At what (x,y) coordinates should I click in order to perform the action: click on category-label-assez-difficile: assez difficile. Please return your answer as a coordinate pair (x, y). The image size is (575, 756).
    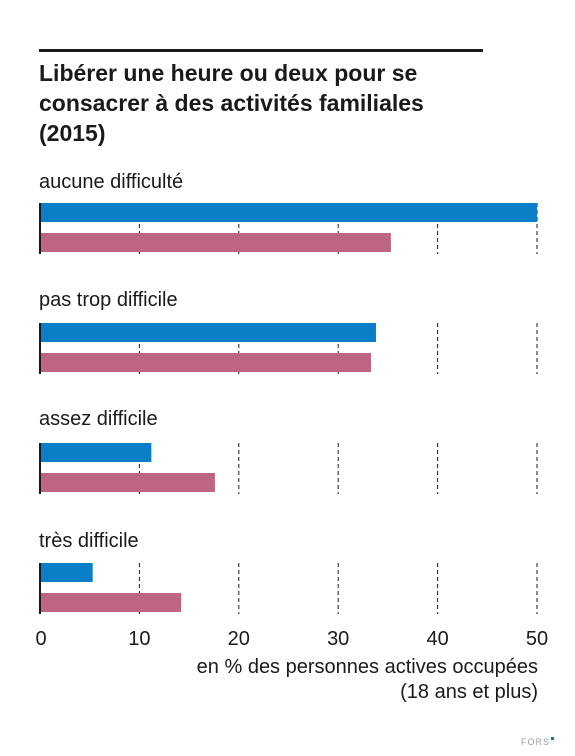
    Looking at the image, I should click on (98, 419).